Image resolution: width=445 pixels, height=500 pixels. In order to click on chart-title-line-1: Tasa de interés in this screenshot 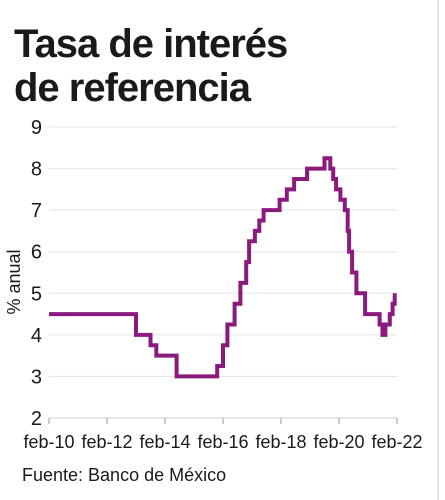, I will do `click(151, 44)`.